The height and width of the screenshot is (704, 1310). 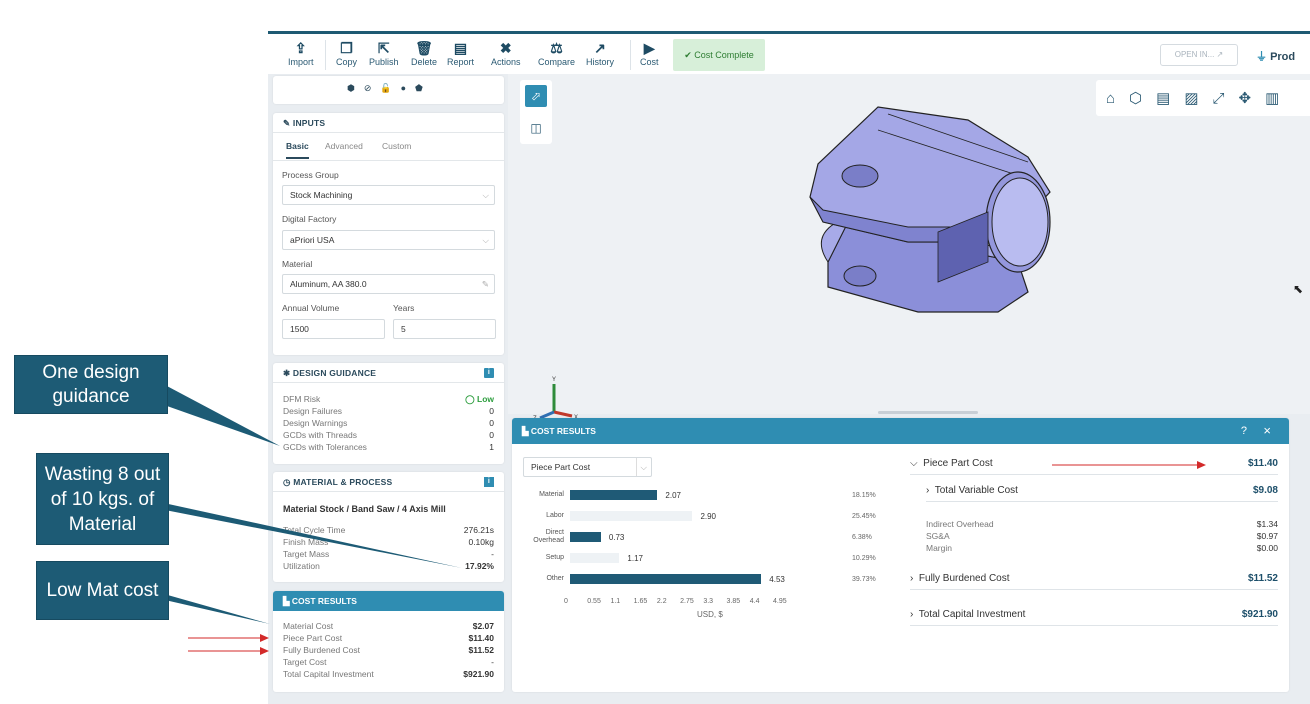 What do you see at coordinates (1199, 55) in the screenshot?
I see `open-in-button: OPEN IN... ↗` at bounding box center [1199, 55].